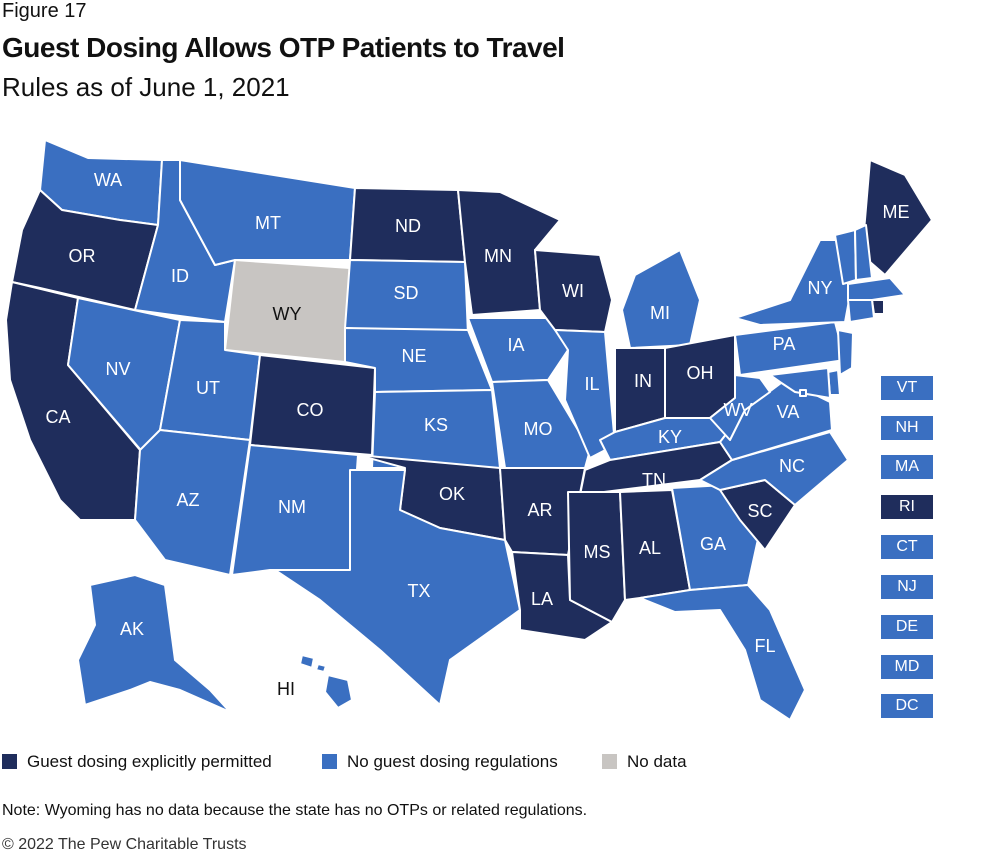 This screenshot has height=858, width=990. I want to click on state-label-ny: NY, so click(819, 288).